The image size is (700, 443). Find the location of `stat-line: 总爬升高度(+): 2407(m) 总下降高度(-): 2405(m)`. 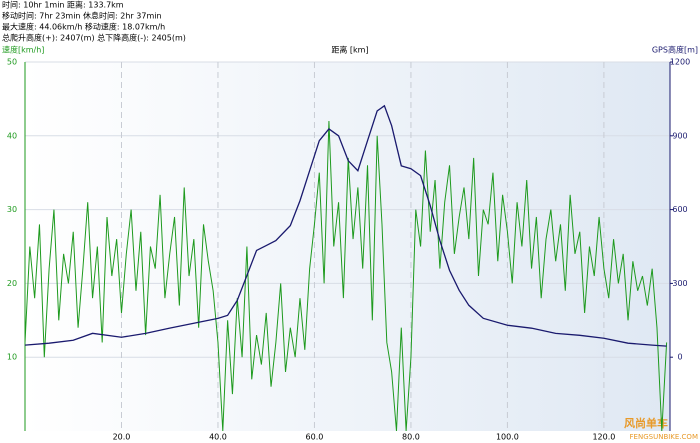

stat-line: 总爬升高度(+): 2407(m) 总下降高度(-): 2405(m) is located at coordinates (94, 38).